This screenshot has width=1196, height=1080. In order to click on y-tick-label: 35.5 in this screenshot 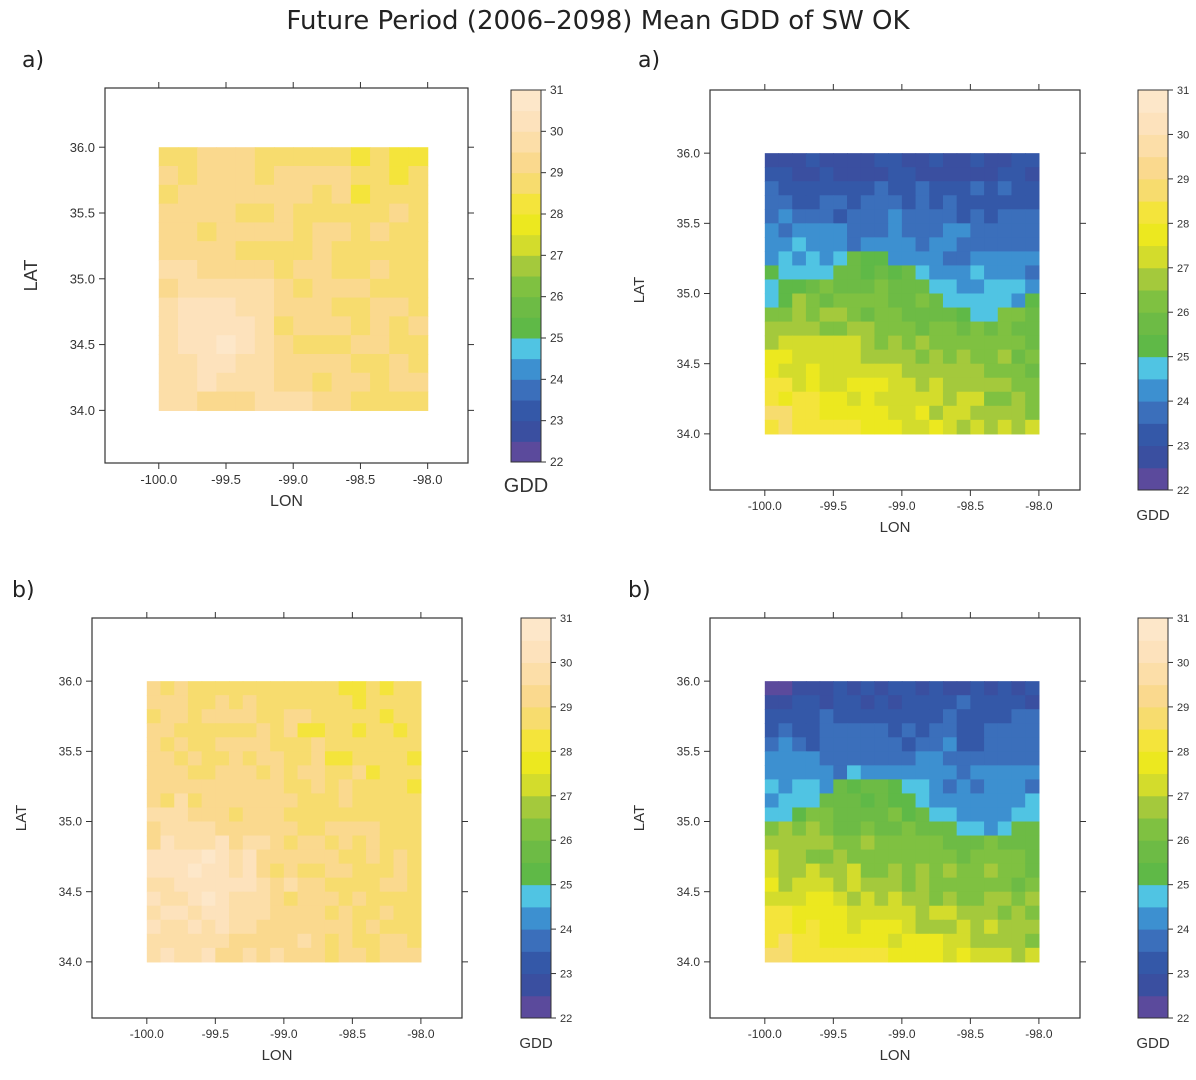, I will do `click(71, 752)`.